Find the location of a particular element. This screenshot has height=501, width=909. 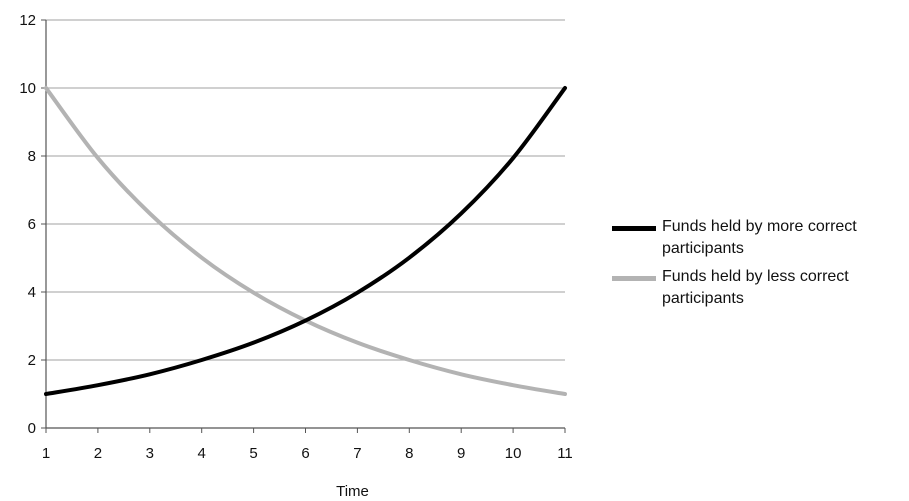

x-tick-label-4: 4 is located at coordinates (202, 453).